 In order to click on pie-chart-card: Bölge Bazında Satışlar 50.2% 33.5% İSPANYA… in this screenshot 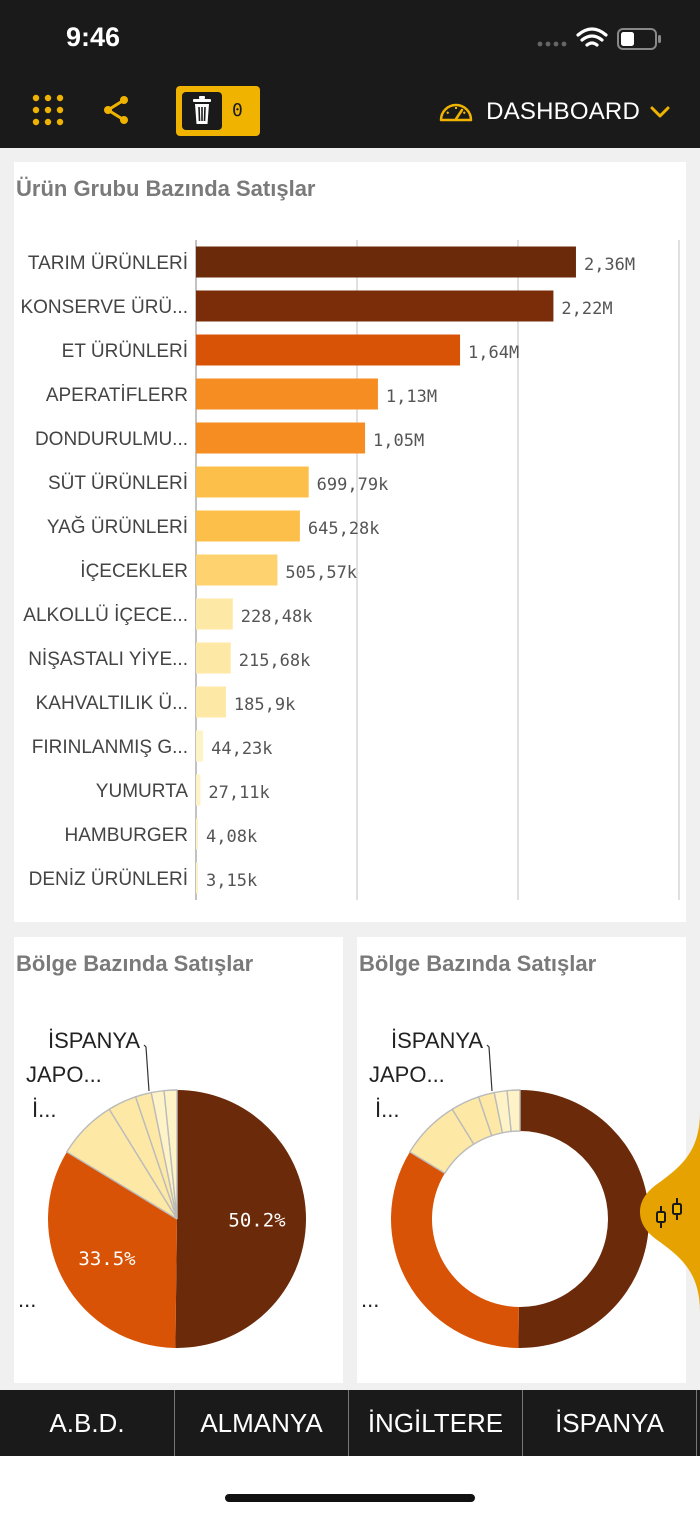, I will do `click(178, 1160)`.